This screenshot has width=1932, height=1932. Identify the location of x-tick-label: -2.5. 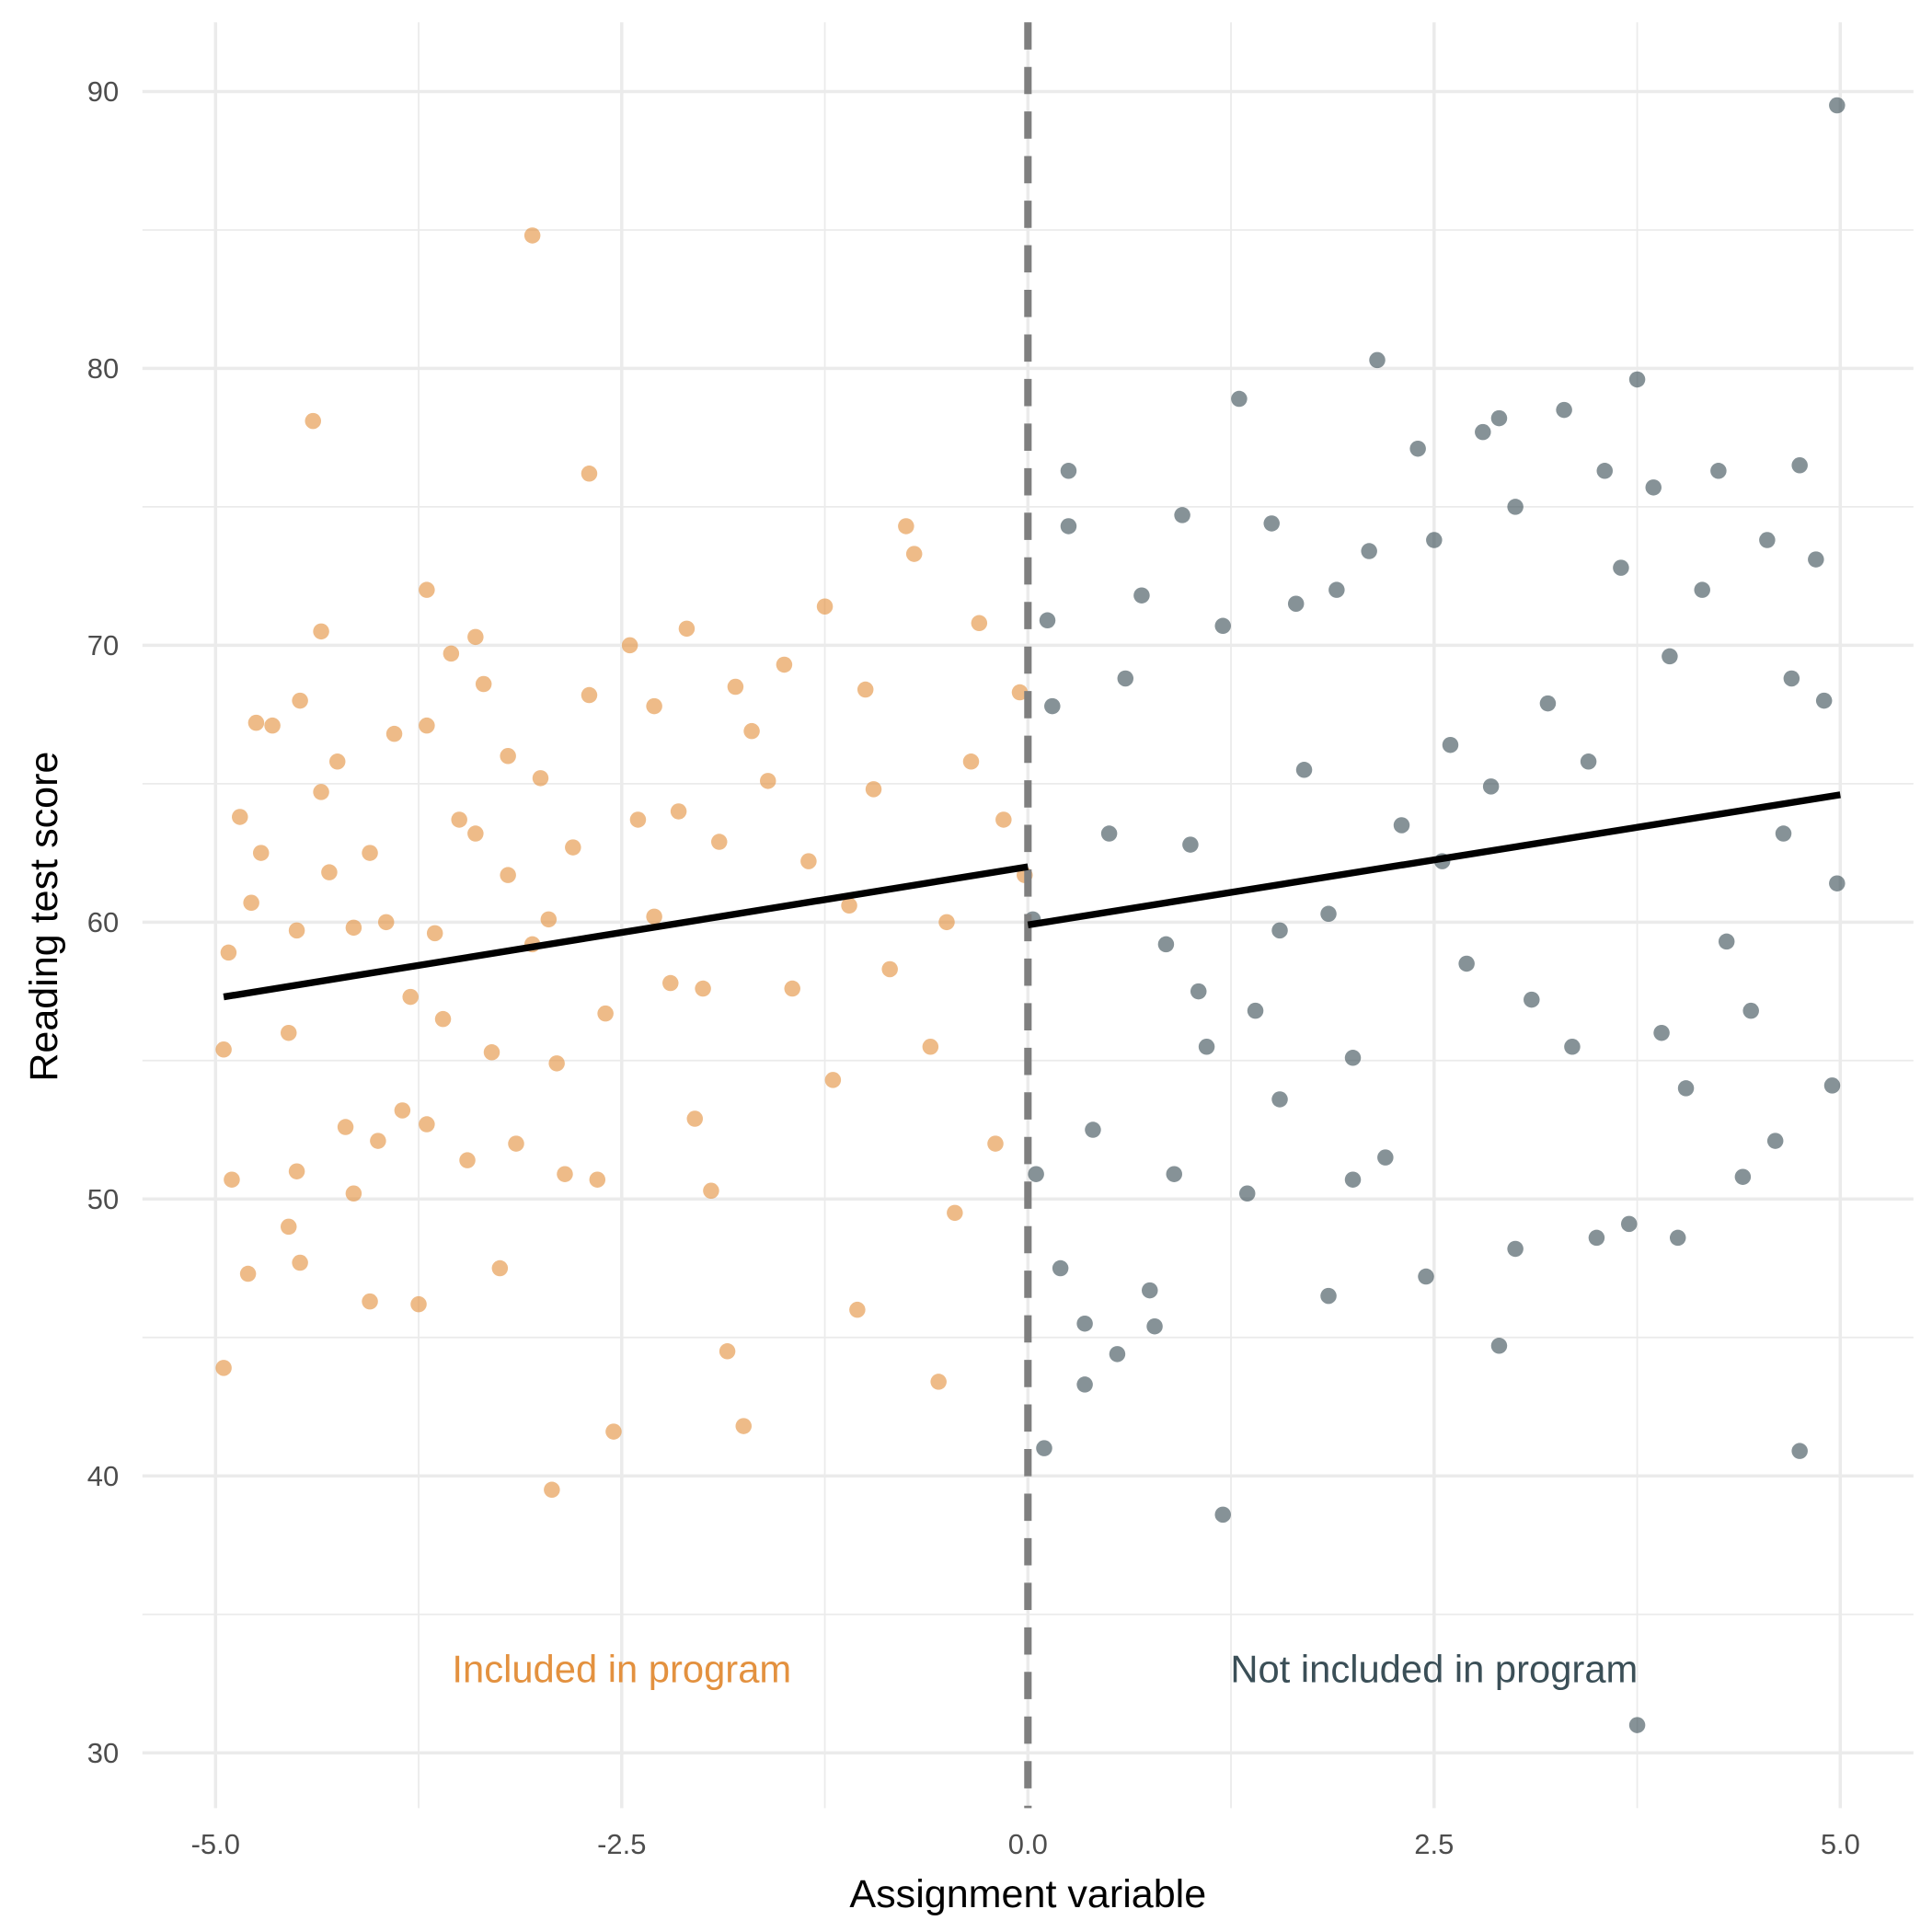
(621, 1844).